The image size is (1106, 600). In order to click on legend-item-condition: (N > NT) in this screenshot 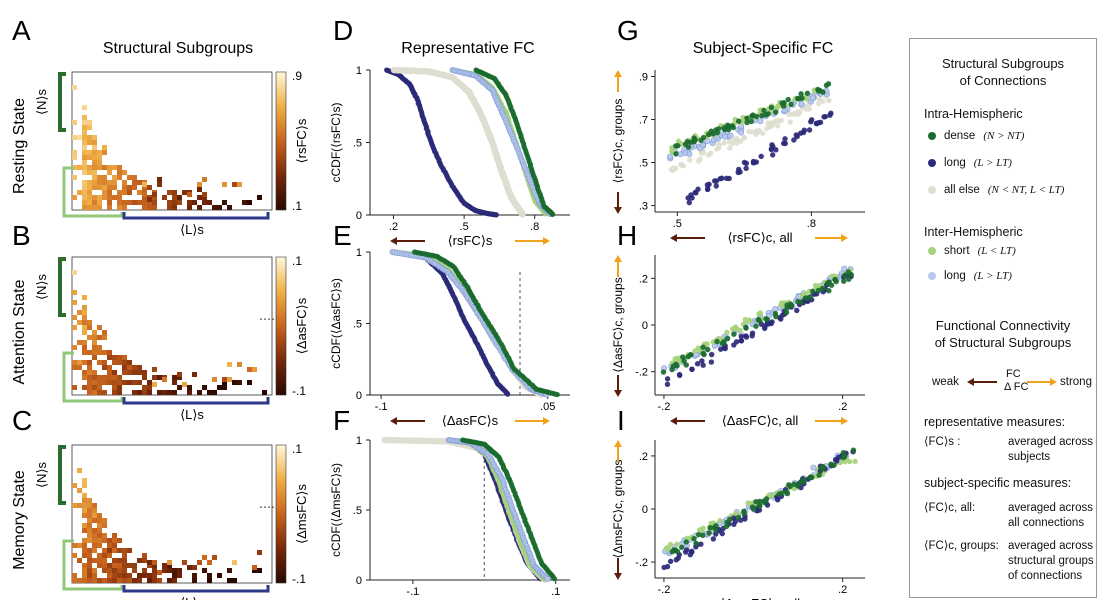, I will do `click(1004, 136)`.